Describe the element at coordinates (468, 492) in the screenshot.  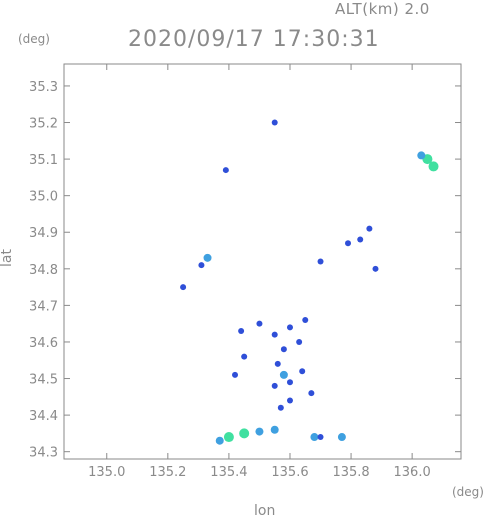
I see `x-axis-unit: (deg)` at that location.